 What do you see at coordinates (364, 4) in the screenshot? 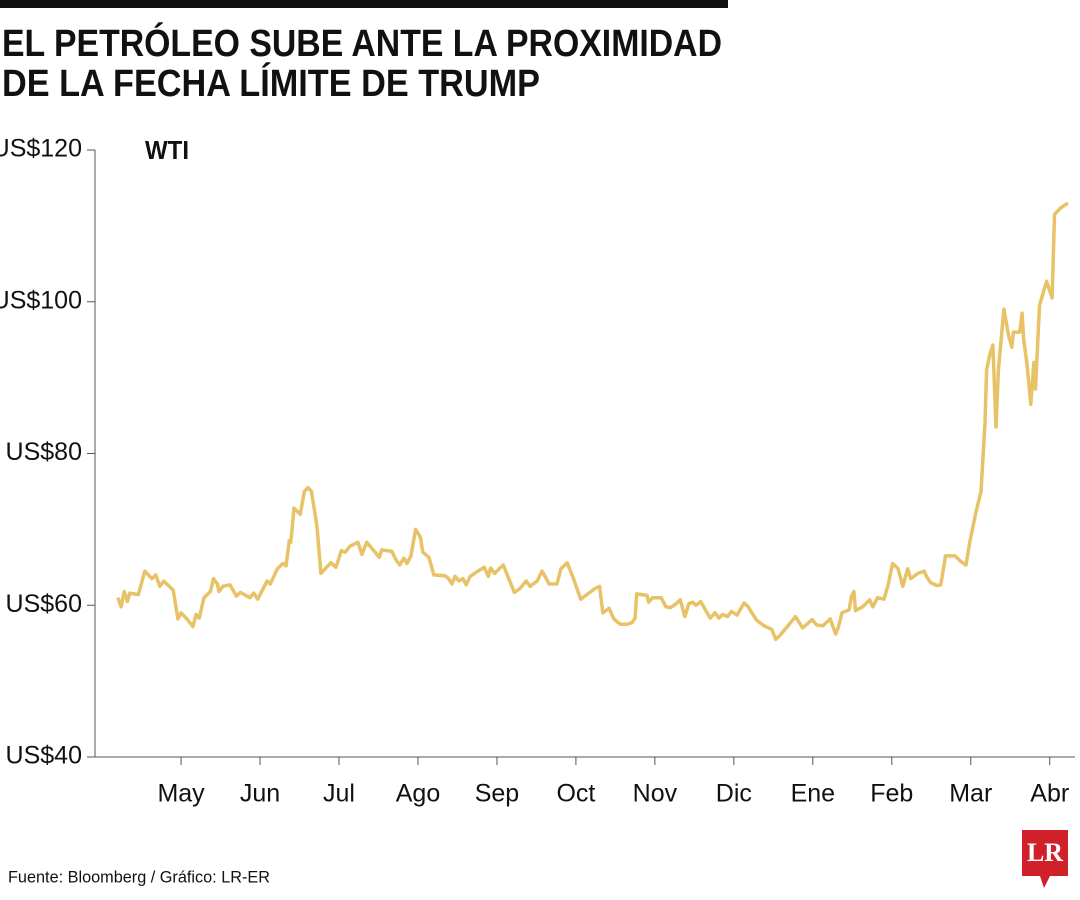
I see `top-bar` at bounding box center [364, 4].